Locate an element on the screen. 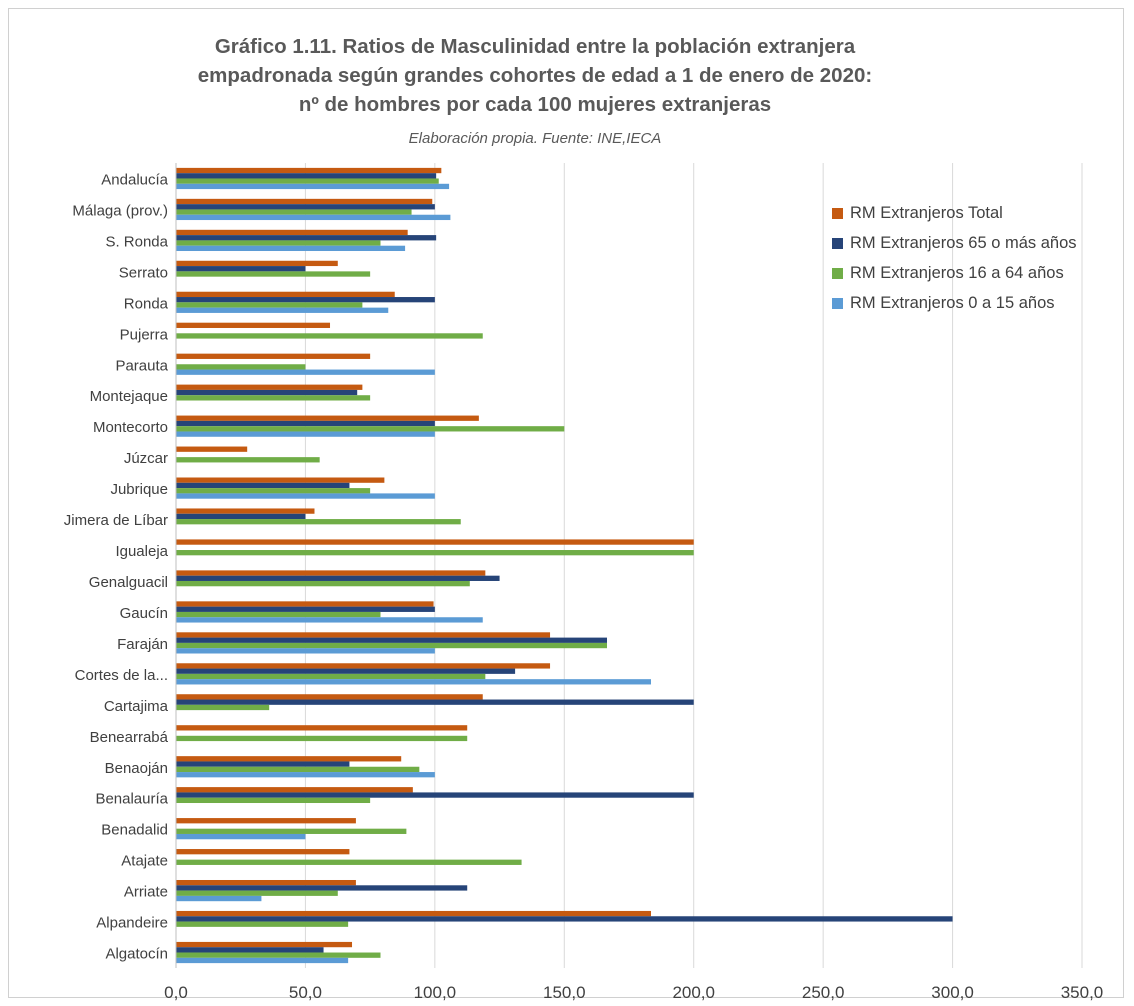 This screenshot has height=1006, width=1134. category-label: Júzcar is located at coordinates (146, 458).